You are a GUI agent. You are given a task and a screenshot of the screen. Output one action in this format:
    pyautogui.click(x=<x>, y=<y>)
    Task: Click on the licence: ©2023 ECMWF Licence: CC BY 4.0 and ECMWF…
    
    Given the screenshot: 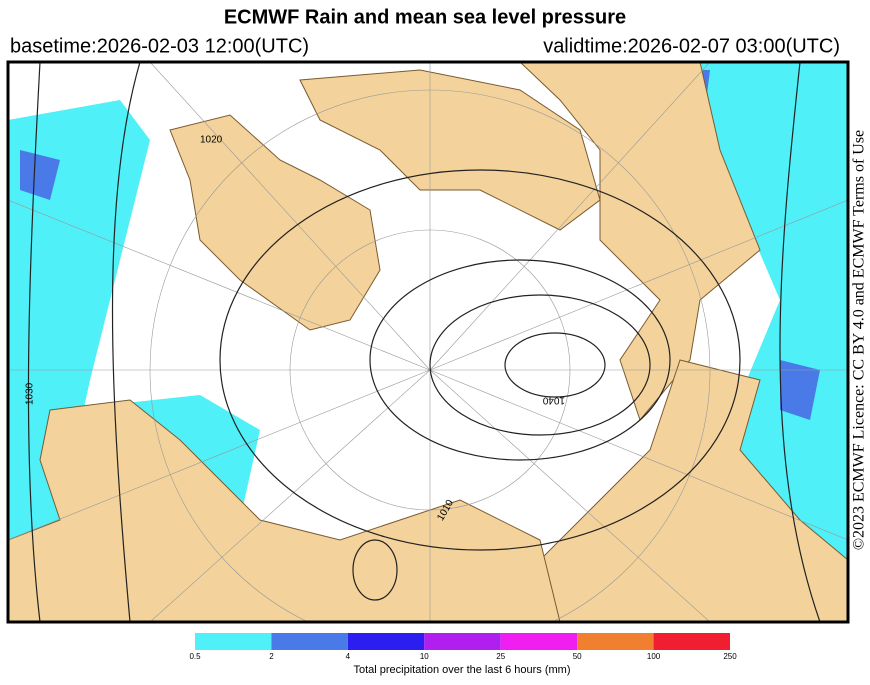 What is the action you would take?
    pyautogui.click(x=859, y=340)
    